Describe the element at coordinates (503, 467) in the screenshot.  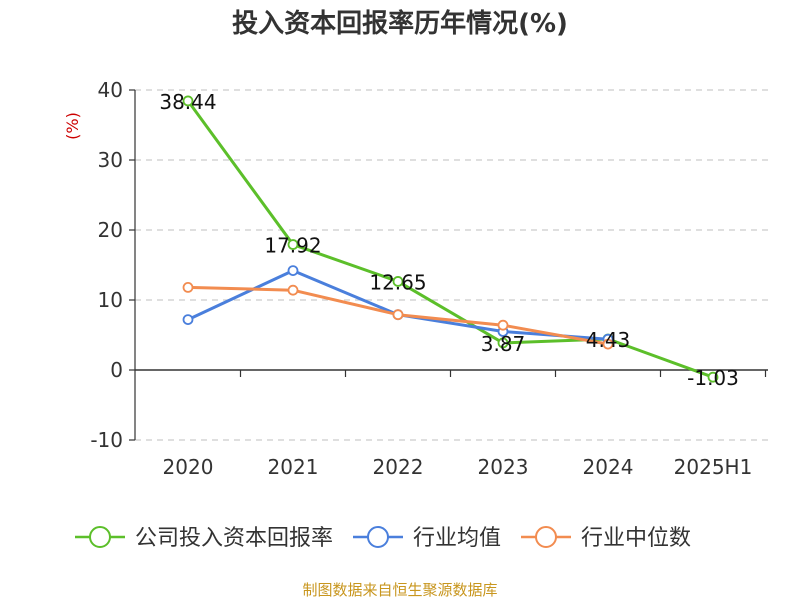
I see `x-tick-label: 2023` at that location.